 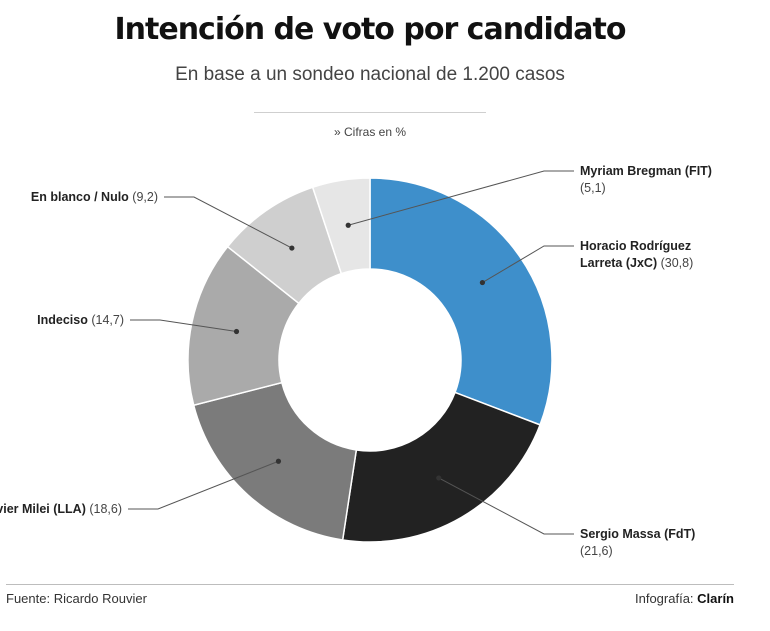 What do you see at coordinates (646, 179) in the screenshot?
I see `slice-label: Myriam Bregman (FIT) (5,1)` at bounding box center [646, 179].